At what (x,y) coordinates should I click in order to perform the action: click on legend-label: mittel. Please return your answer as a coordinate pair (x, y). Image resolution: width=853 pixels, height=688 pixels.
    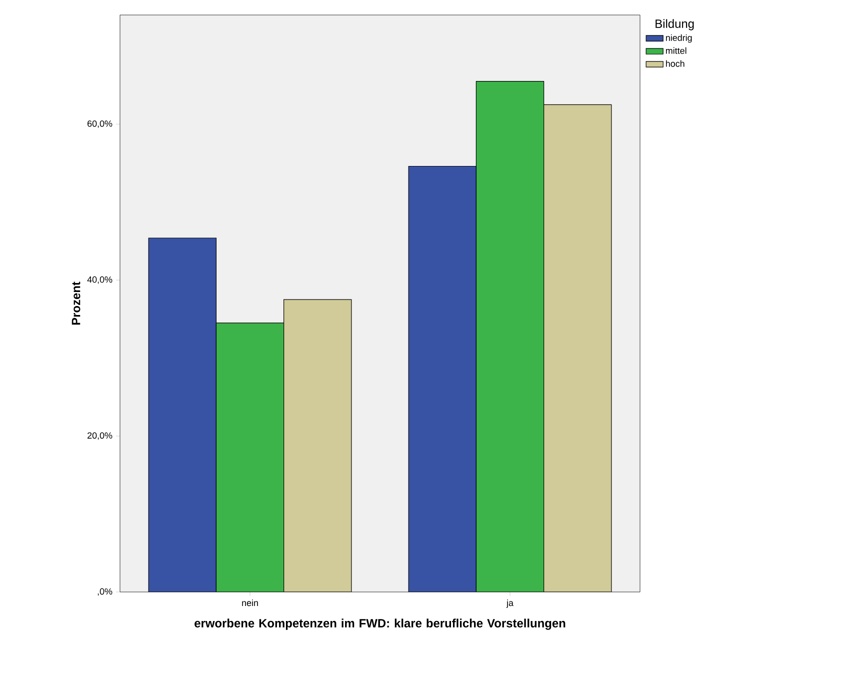
    Looking at the image, I should click on (676, 50).